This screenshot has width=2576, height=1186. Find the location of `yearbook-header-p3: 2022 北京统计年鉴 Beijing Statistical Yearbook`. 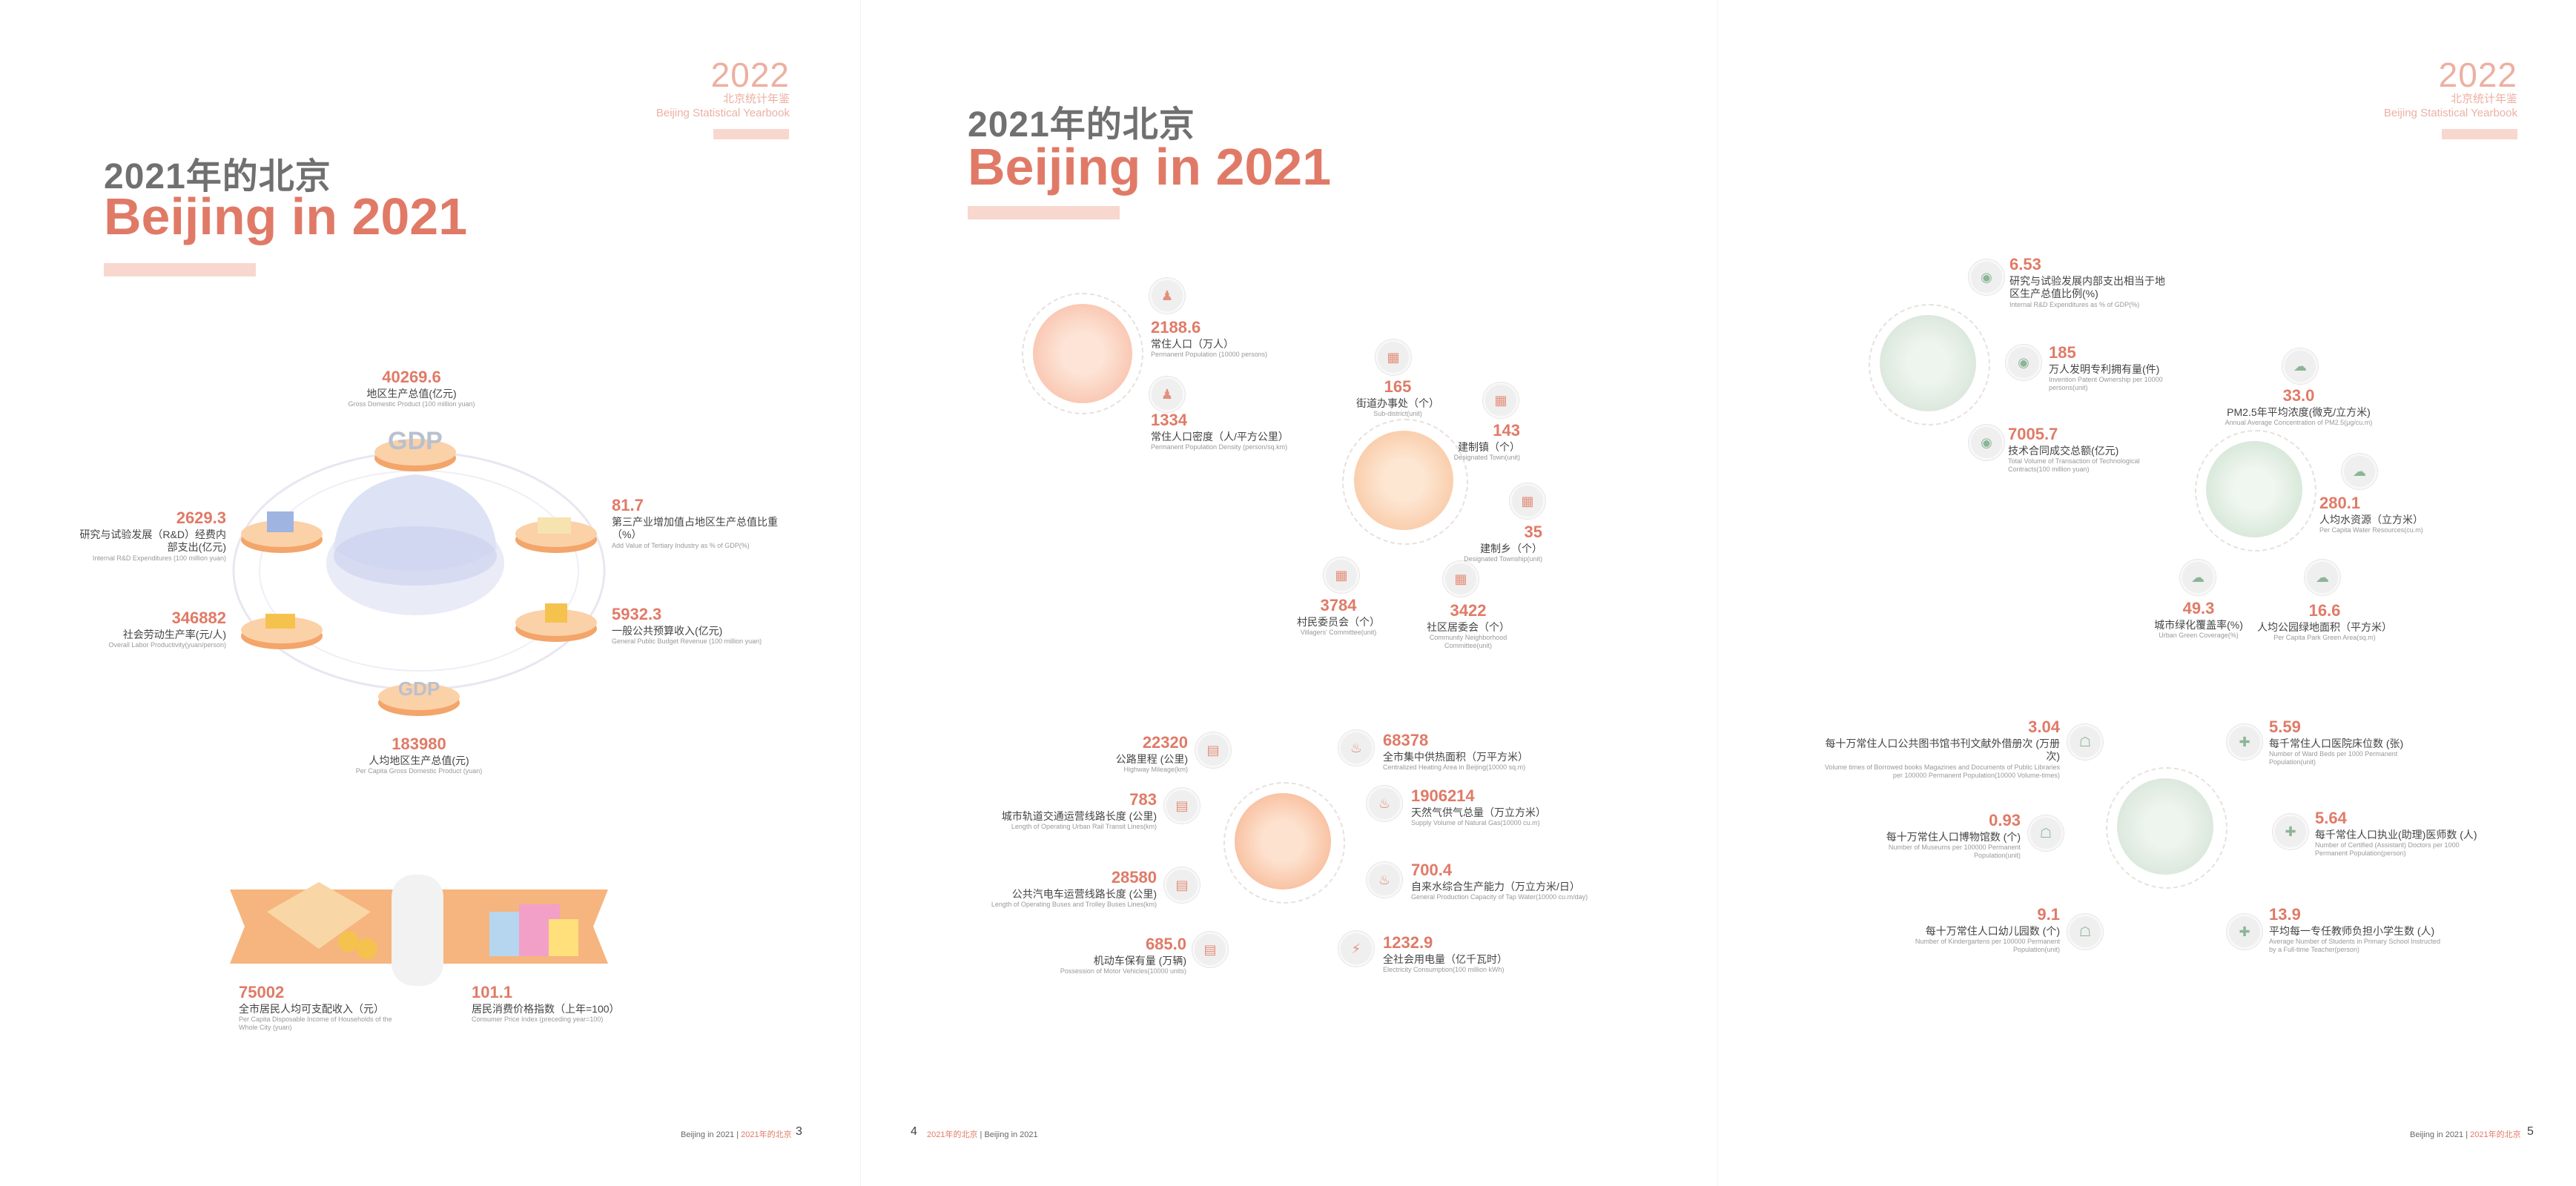

yearbook-header-p3: 2022 北京统计年鉴 Beijing Statistical Yearbook is located at coordinates (691, 89).